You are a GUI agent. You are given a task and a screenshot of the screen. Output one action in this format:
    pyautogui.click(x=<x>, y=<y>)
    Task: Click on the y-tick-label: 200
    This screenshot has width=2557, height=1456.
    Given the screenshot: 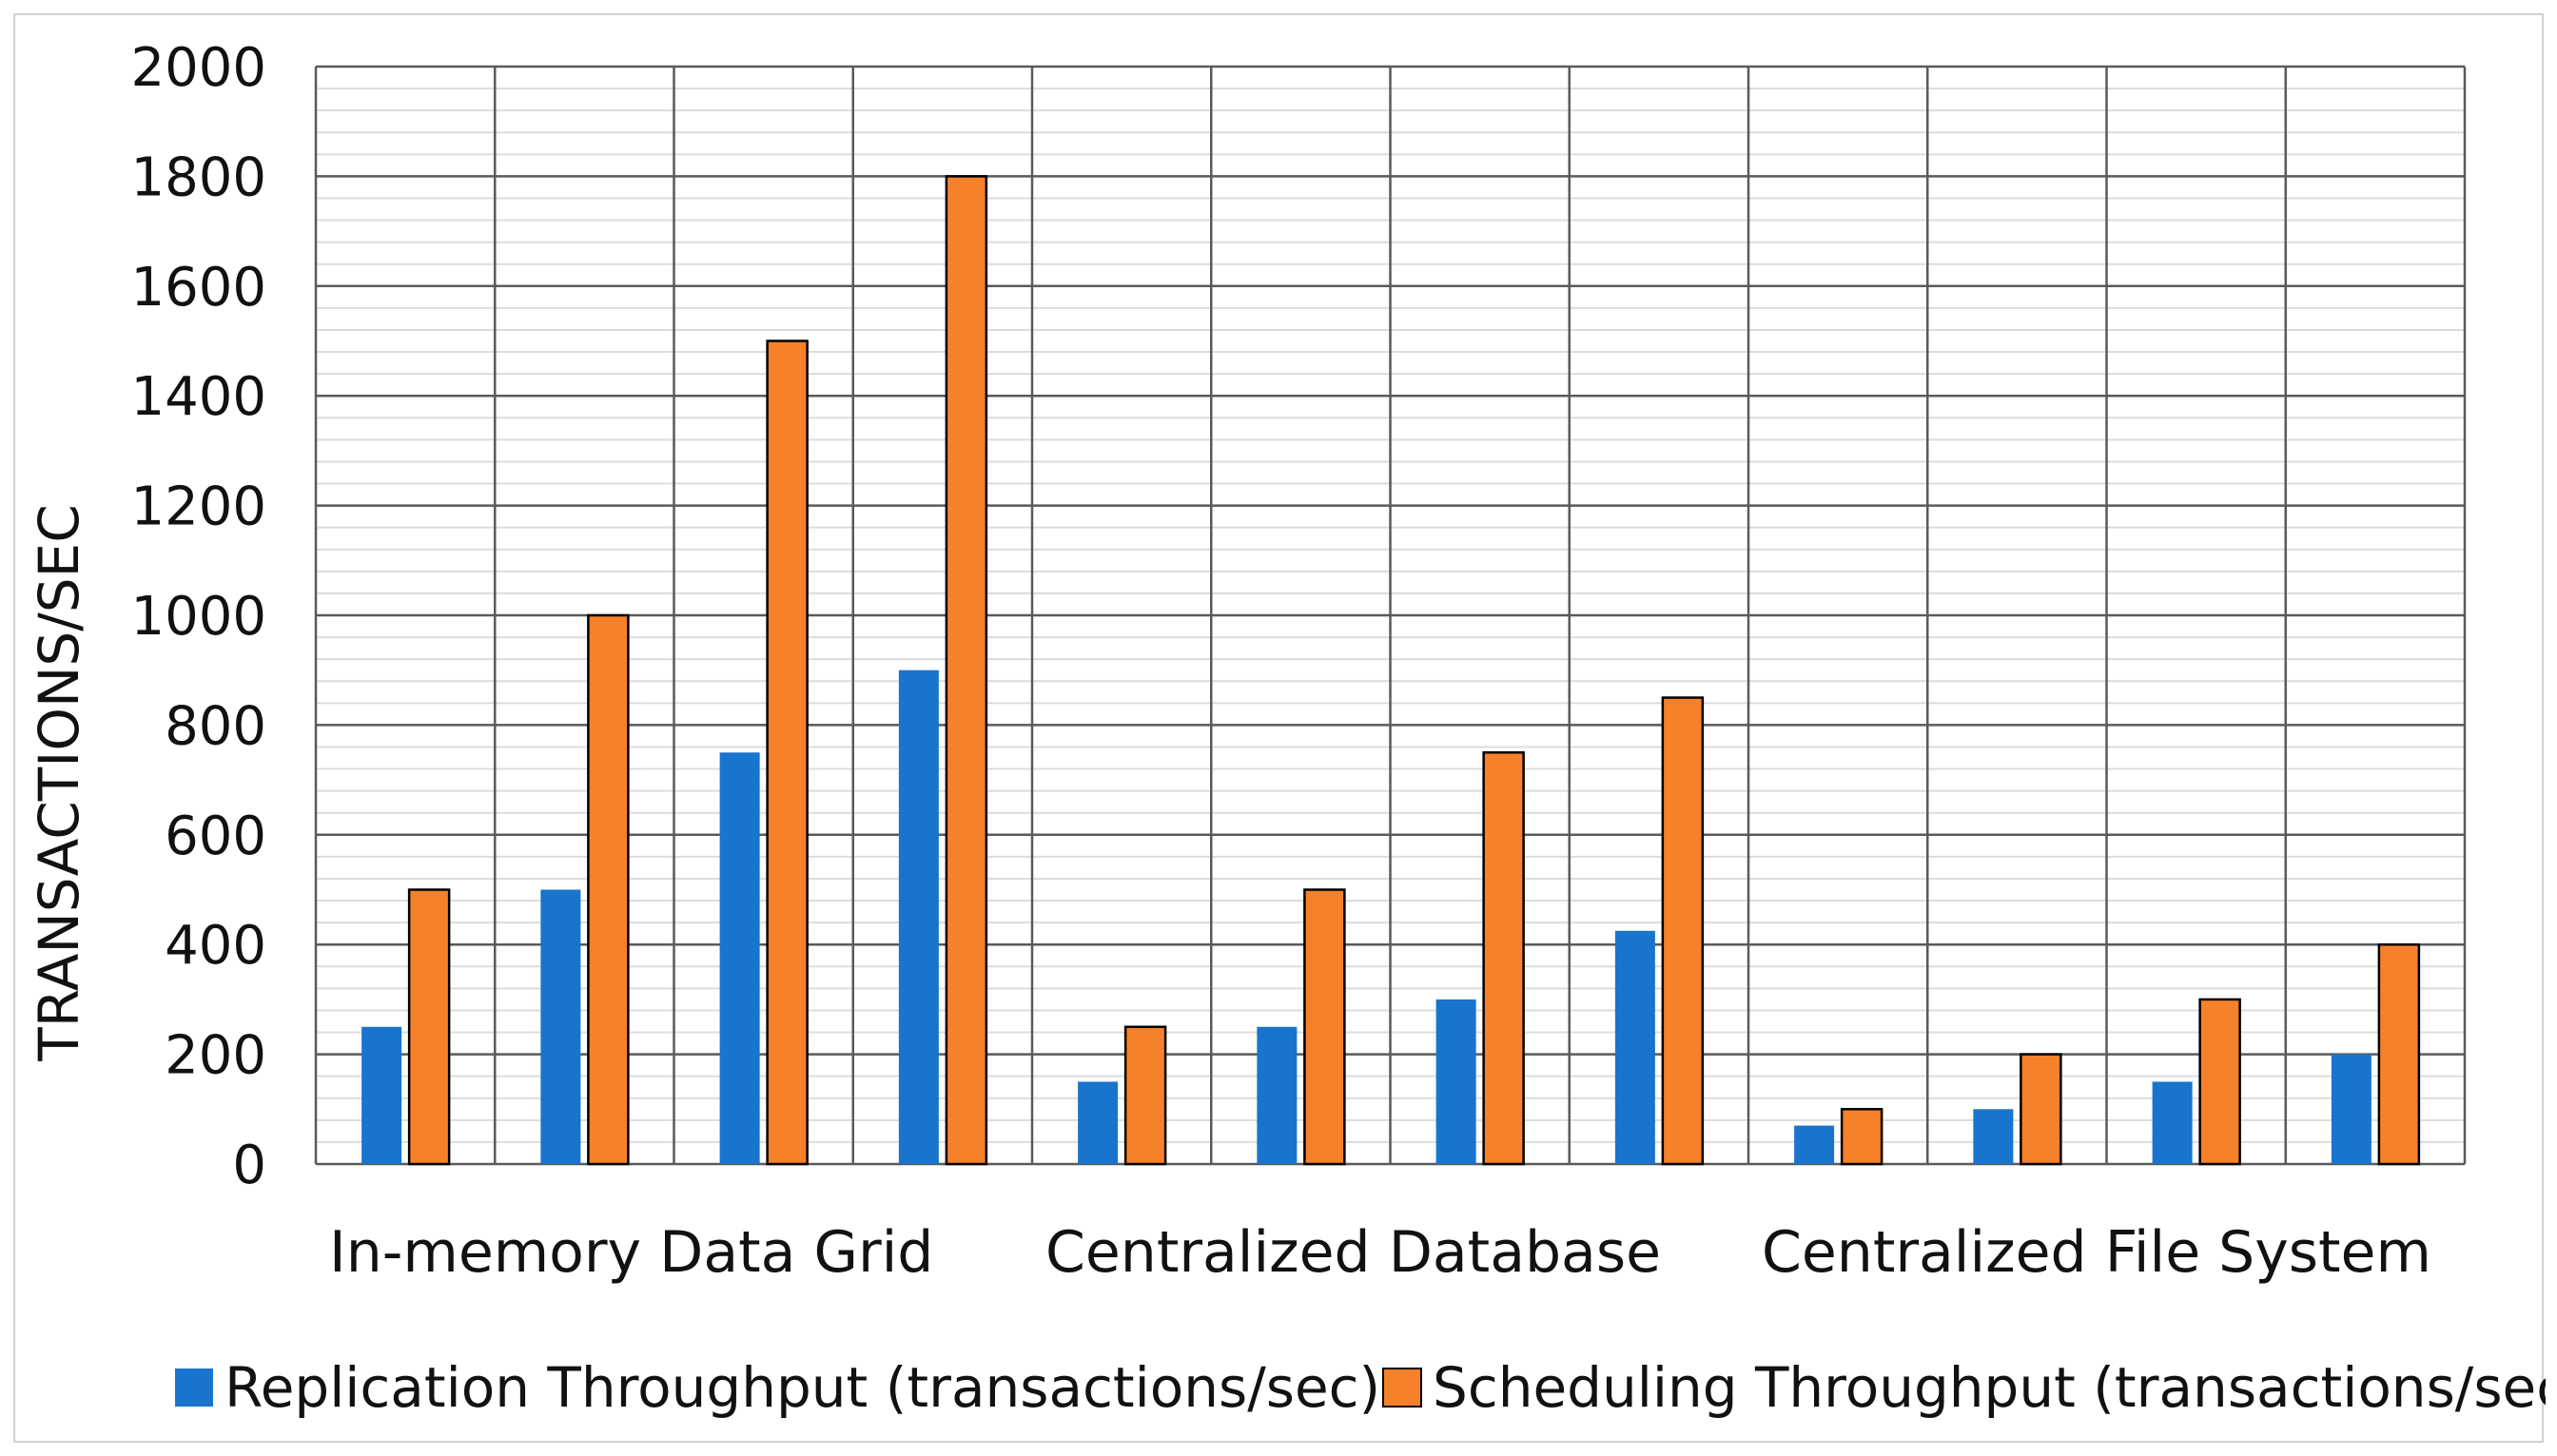 What is the action you would take?
    pyautogui.click(x=215, y=1056)
    